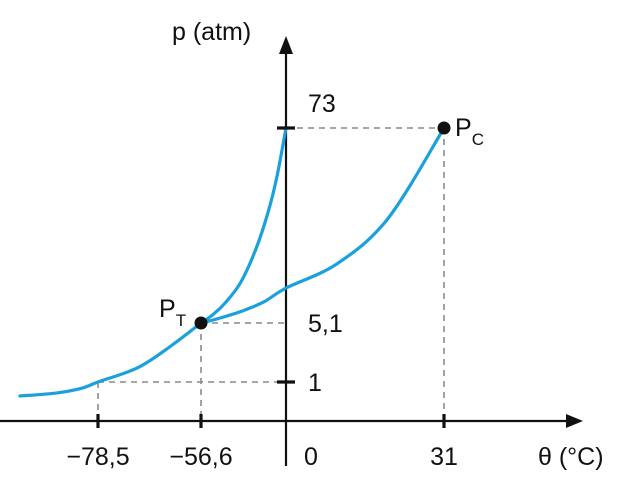 This screenshot has height=497, width=633. What do you see at coordinates (322, 104) in the screenshot?
I see `y-tick-label: 73` at bounding box center [322, 104].